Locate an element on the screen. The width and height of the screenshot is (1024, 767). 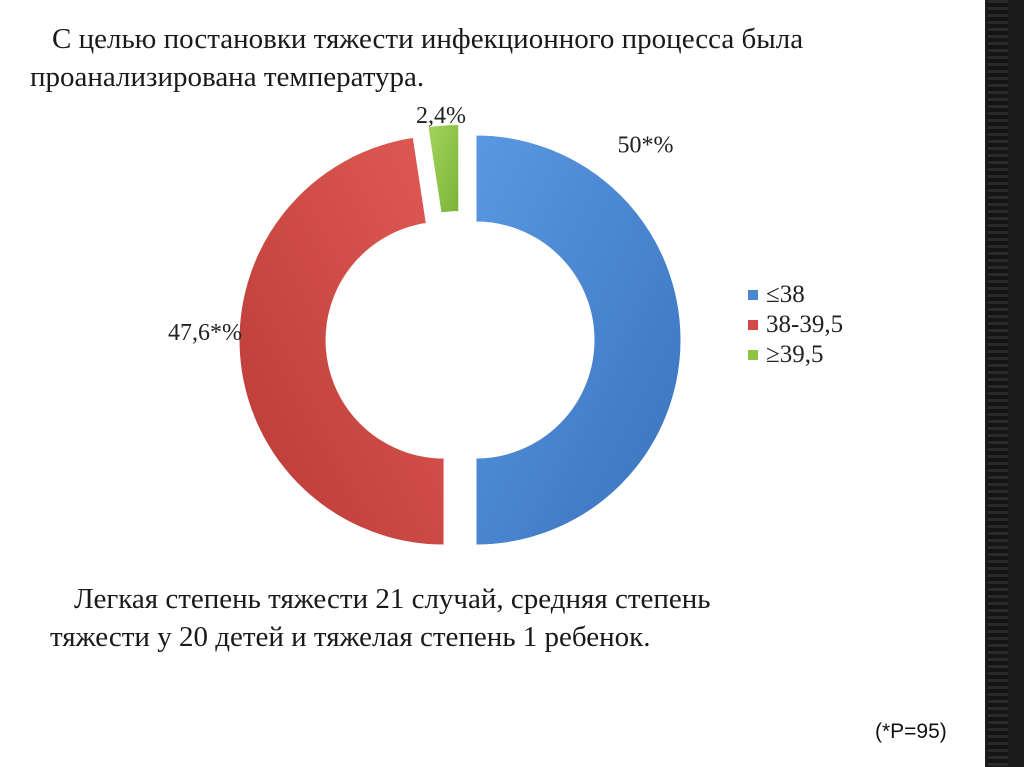
data-label-0: 50*% is located at coordinates (645, 145).